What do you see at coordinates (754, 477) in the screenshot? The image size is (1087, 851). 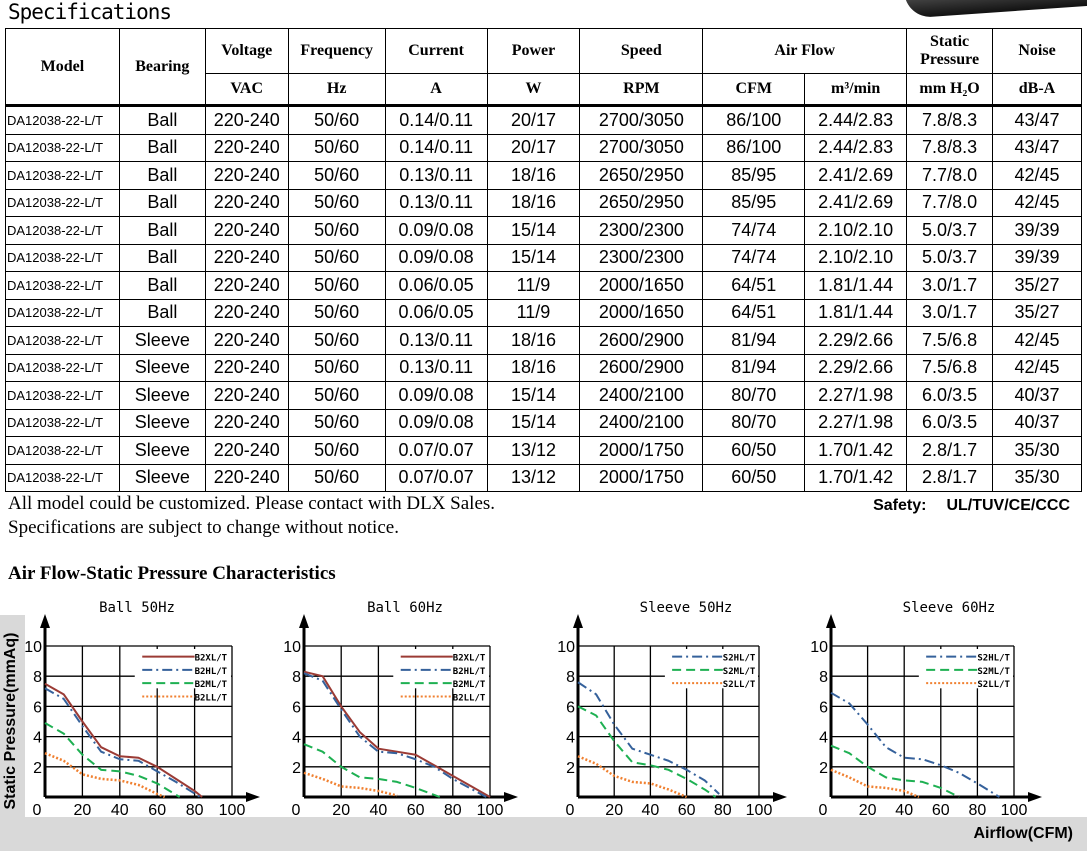 I see `table-cell: 60/50` at bounding box center [754, 477].